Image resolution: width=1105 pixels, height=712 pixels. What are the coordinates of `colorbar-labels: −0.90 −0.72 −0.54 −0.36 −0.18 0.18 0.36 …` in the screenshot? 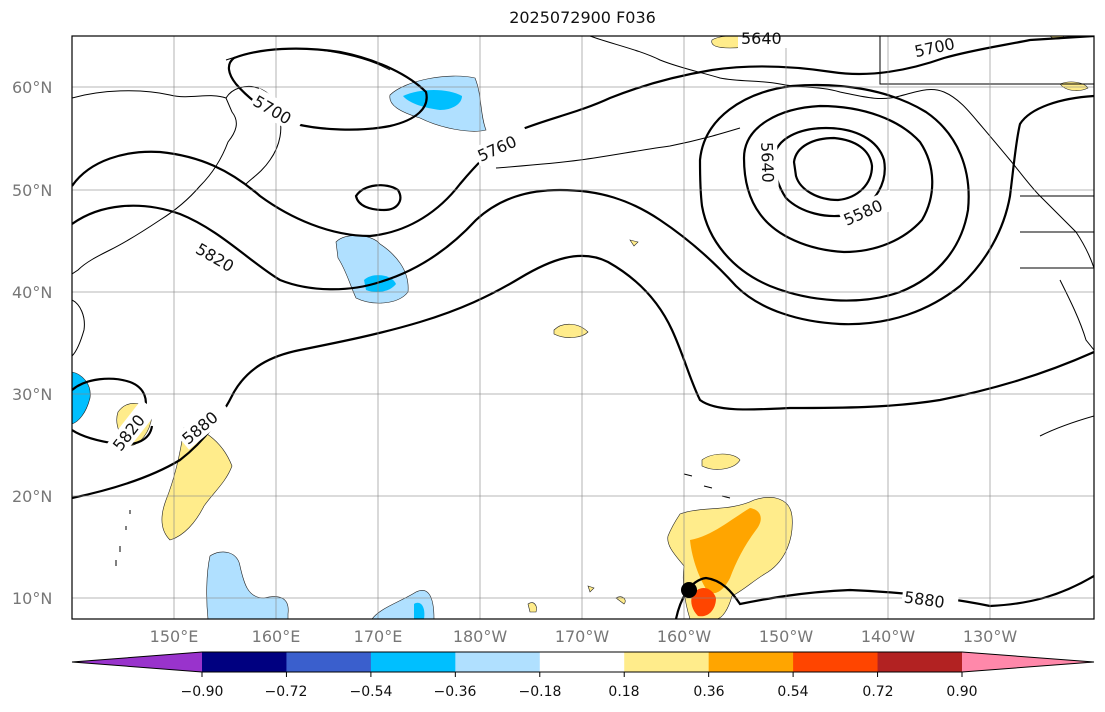 It's located at (579, 692).